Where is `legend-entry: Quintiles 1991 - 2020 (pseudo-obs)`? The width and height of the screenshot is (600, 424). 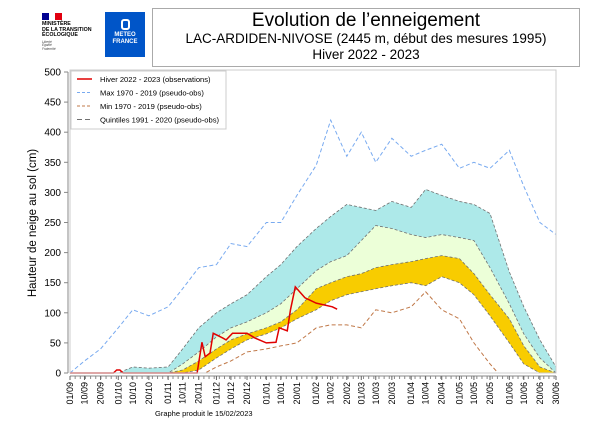 legend-entry: Quintiles 1991 - 2020 (pseudo-obs) is located at coordinates (160, 120).